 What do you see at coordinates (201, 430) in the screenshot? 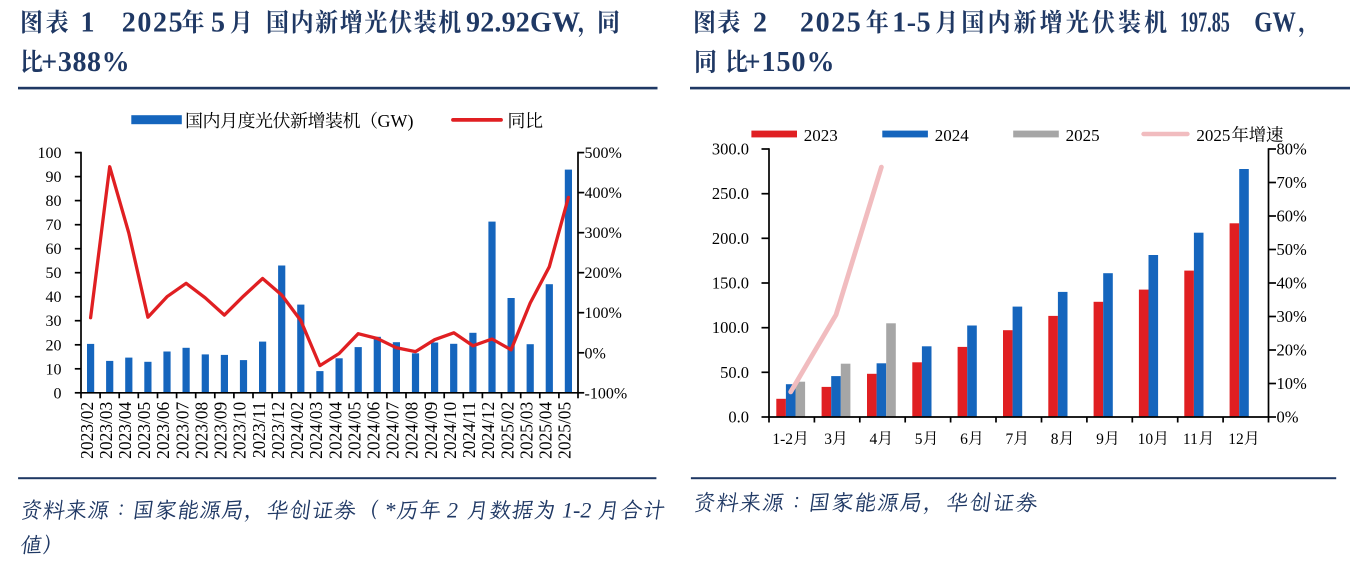
I see `svg-text: 2023/08` at bounding box center [201, 430].